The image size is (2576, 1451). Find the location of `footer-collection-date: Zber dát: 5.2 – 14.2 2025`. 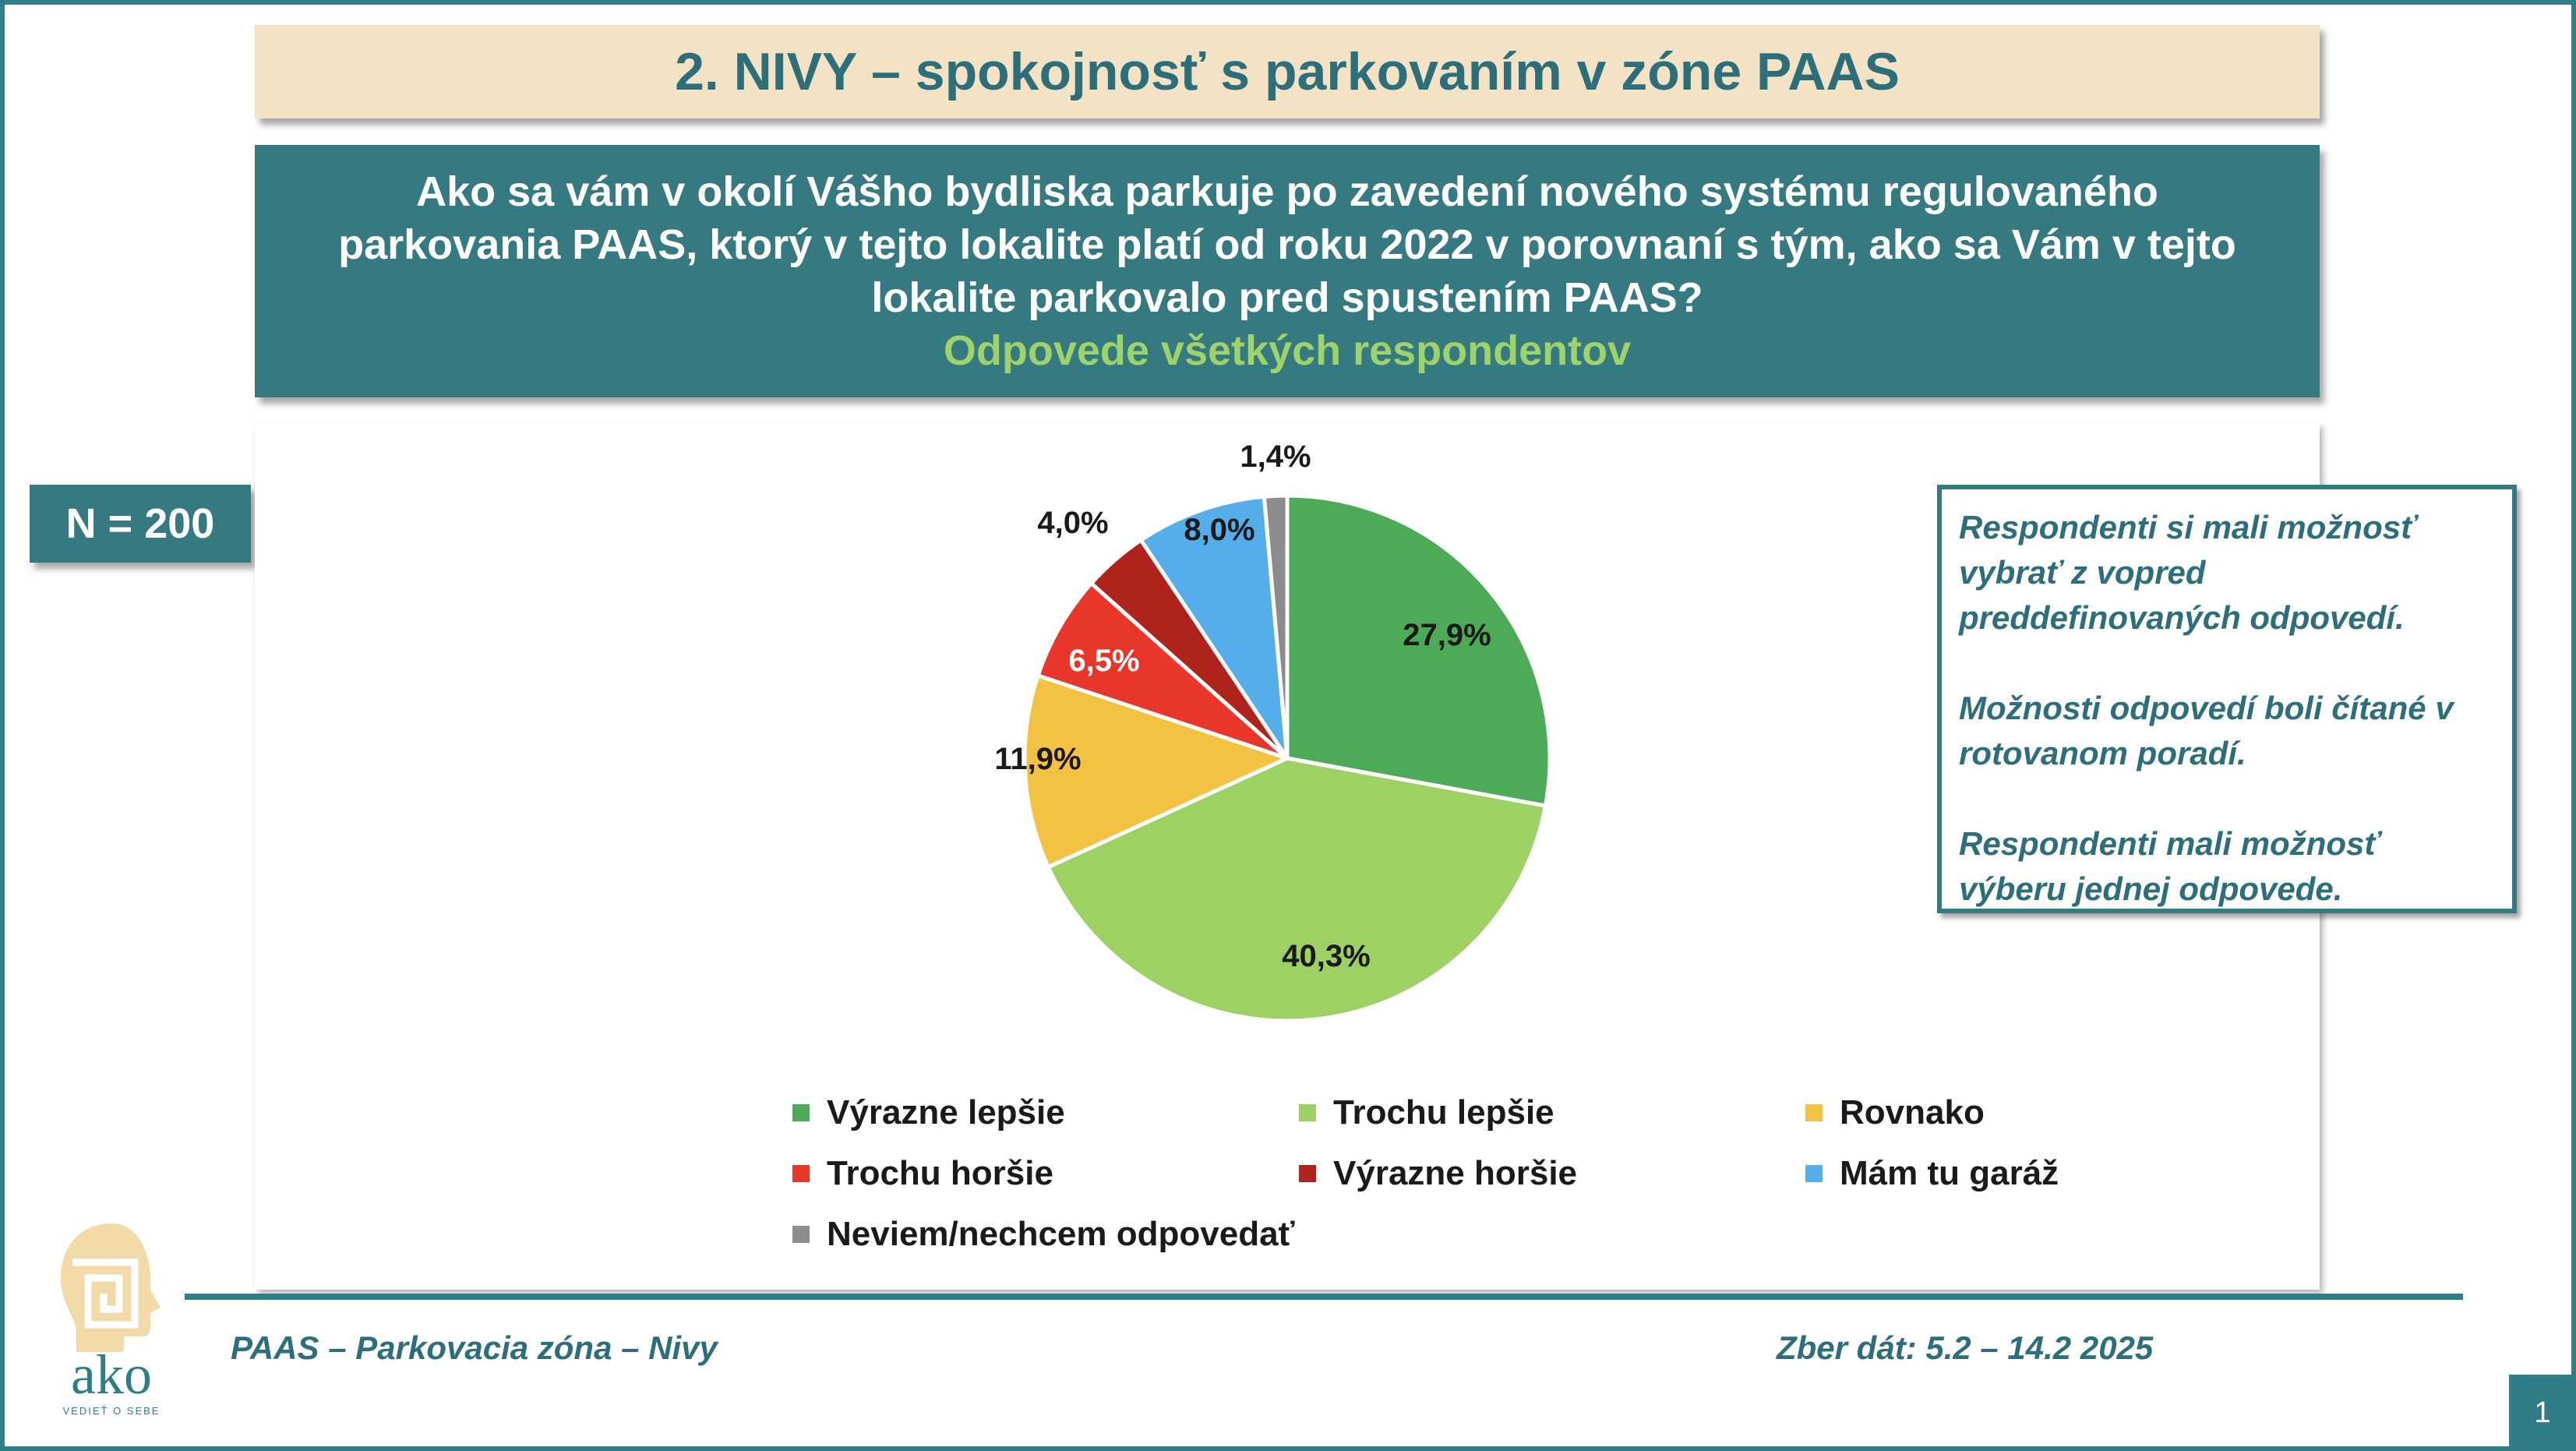

footer-collection-date: Zber dát: 5.2 – 14.2 2025 is located at coordinates (1965, 1347).